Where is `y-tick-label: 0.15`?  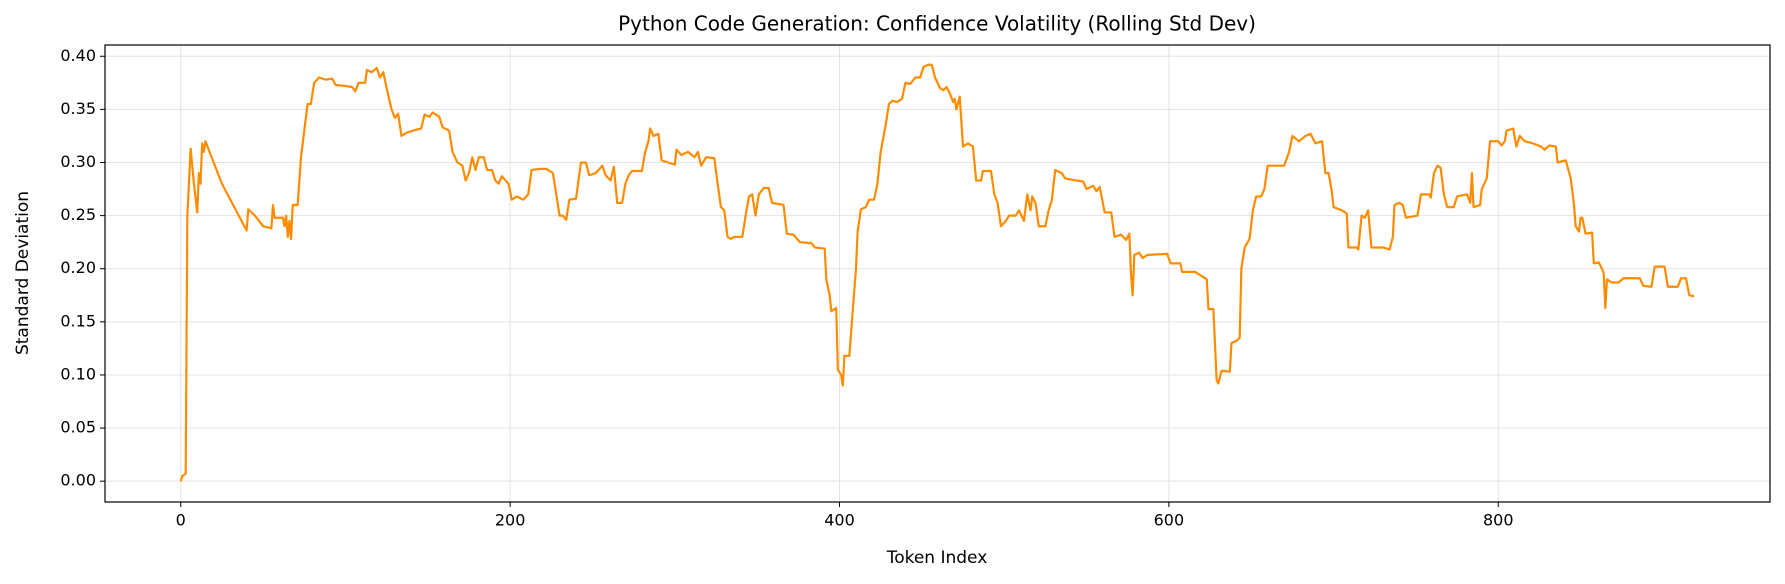
y-tick-label: 0.15 is located at coordinates (78, 320).